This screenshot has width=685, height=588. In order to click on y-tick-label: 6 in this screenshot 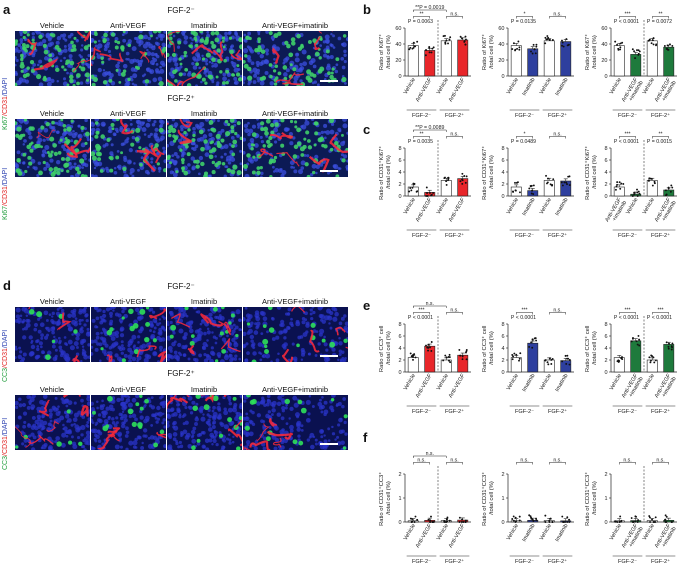, I will do `click(605, 161)`.